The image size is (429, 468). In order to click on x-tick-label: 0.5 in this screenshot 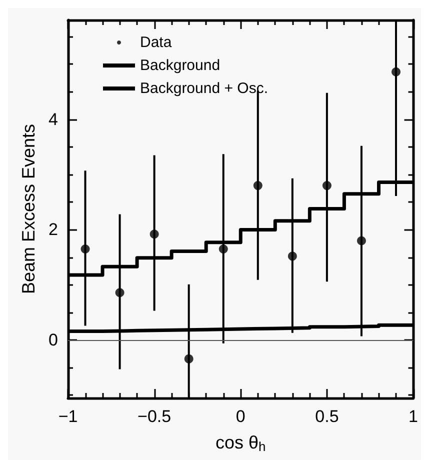, I will do `click(327, 416)`.